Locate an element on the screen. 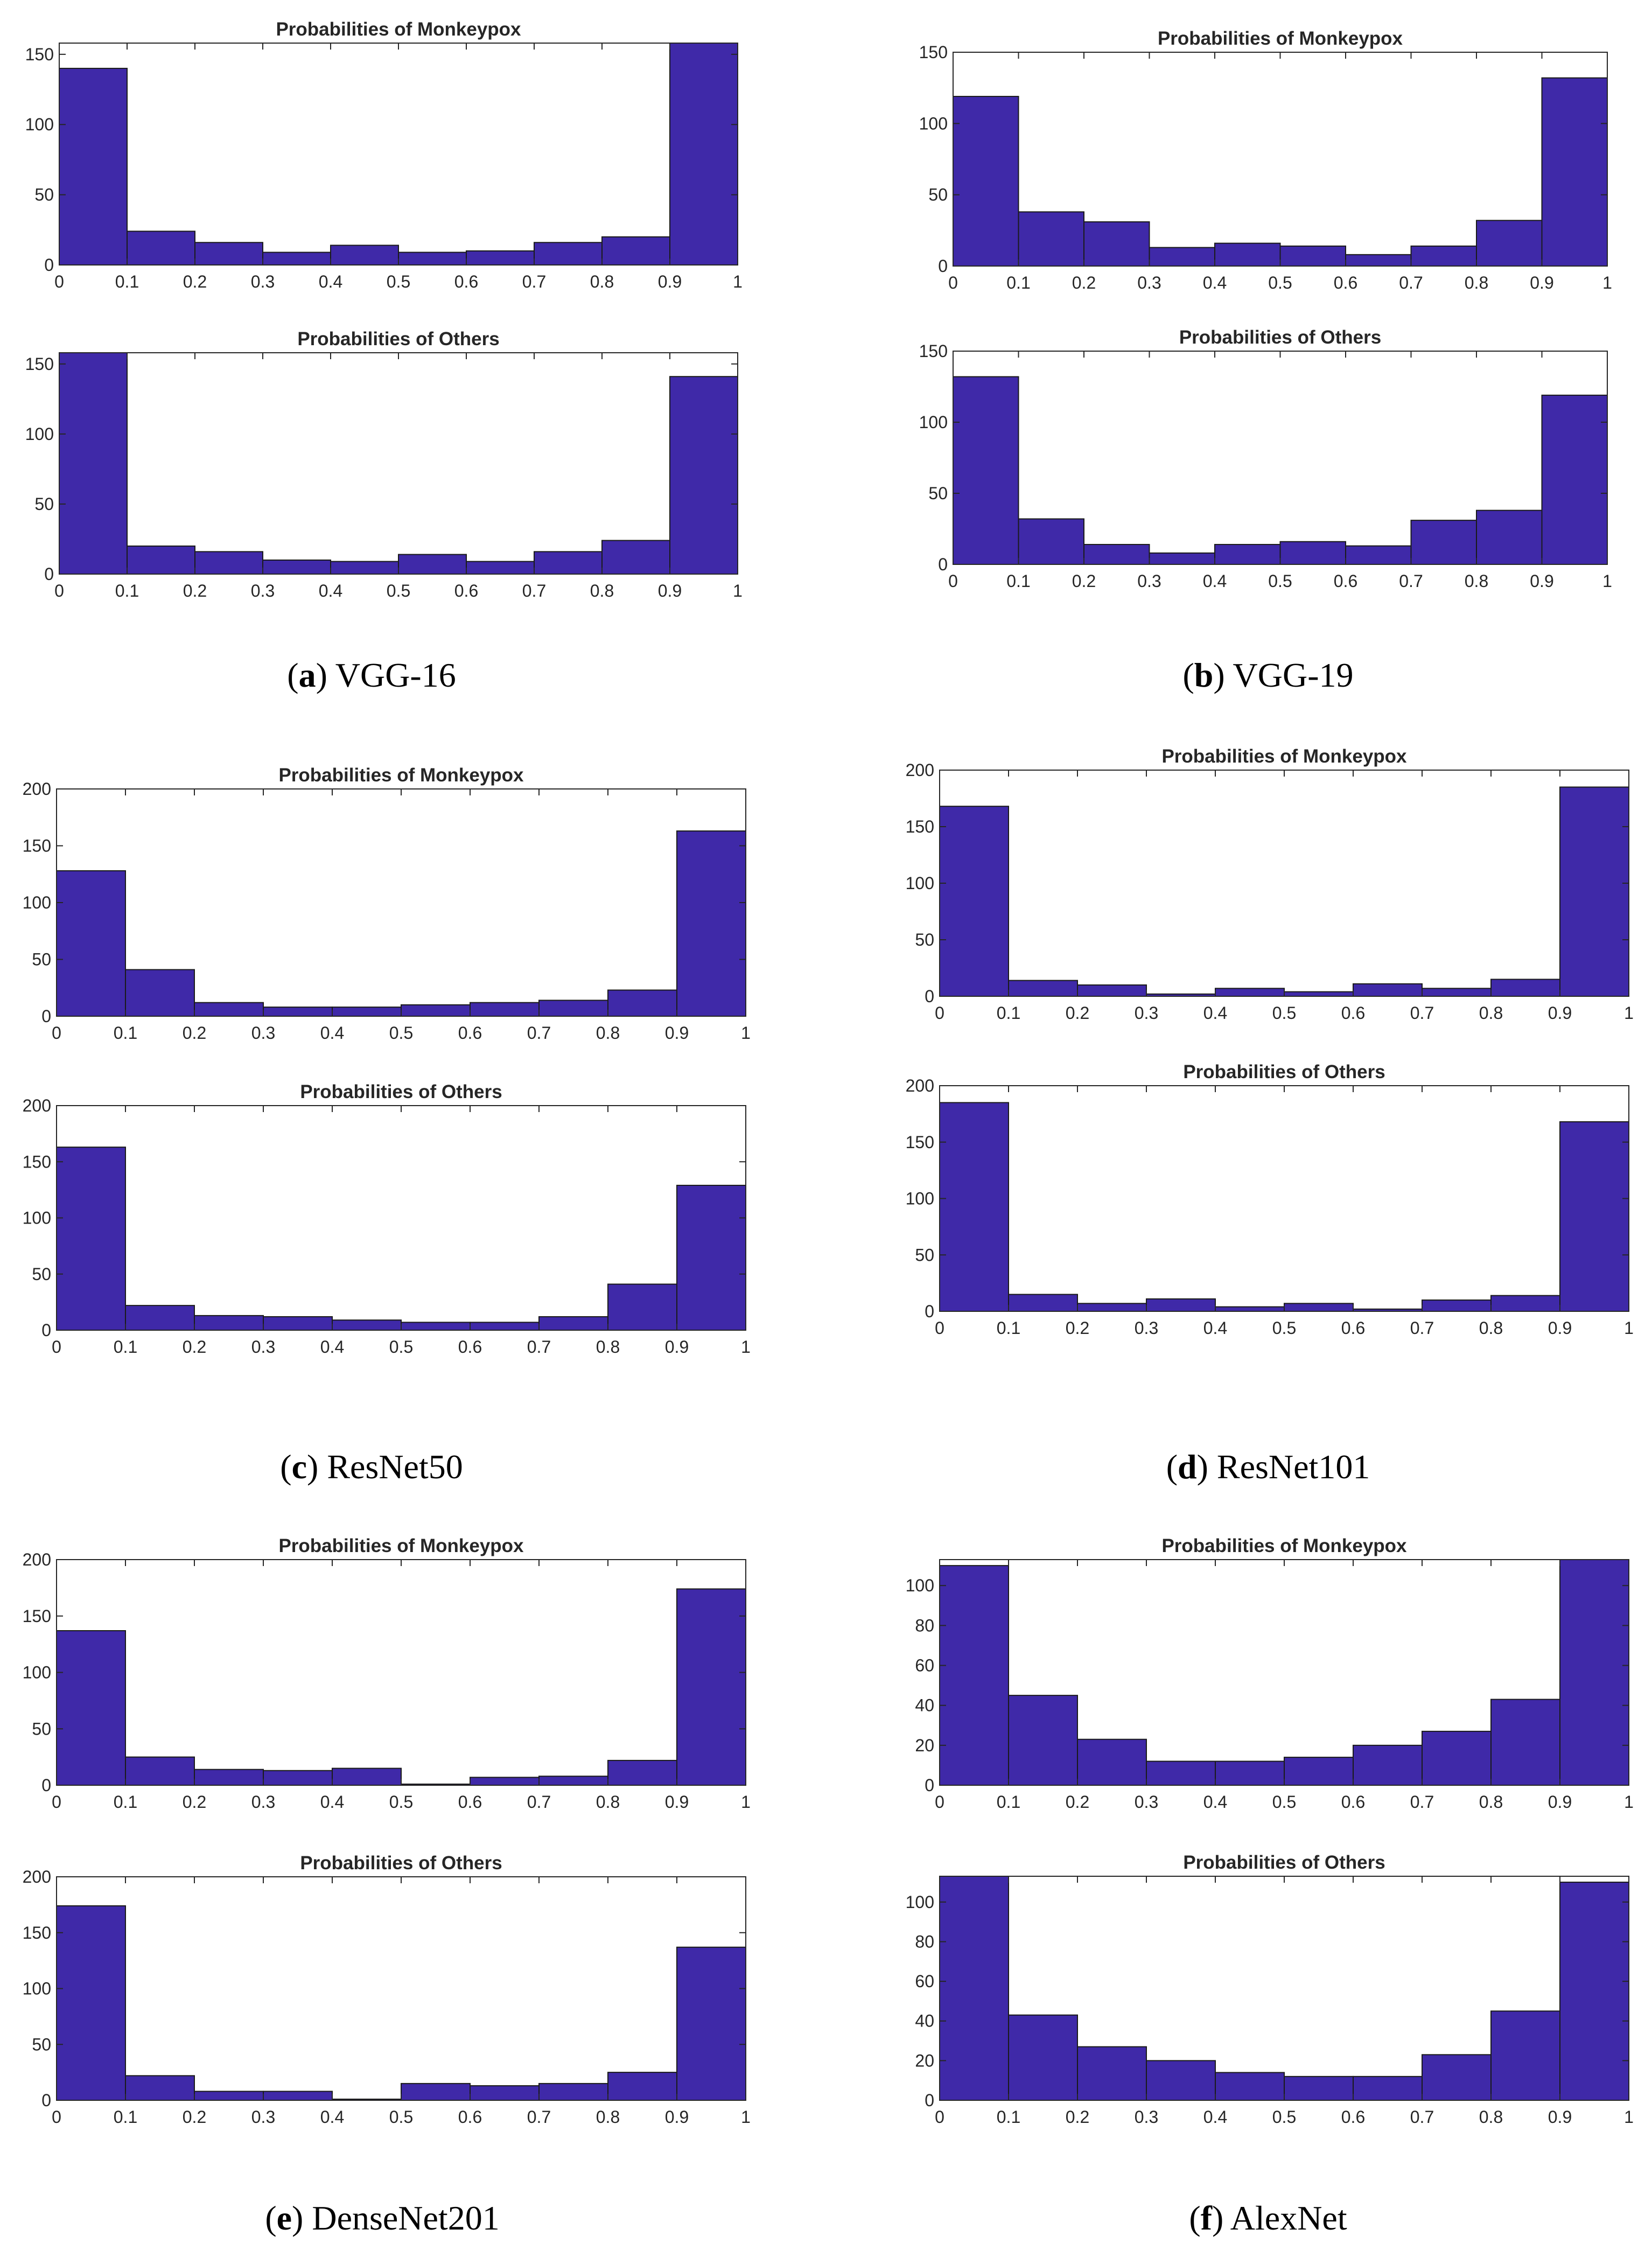 Image resolution: width=1652 pixels, height=2257 pixels. caption-a-letter: a is located at coordinates (307, 675).